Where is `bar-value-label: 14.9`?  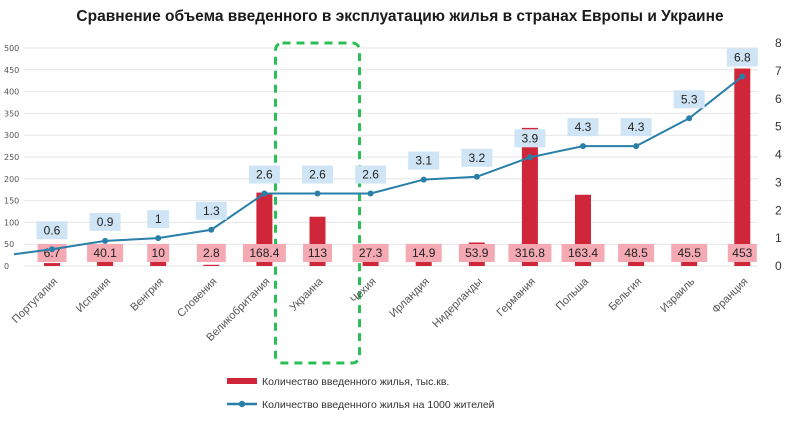 bar-value-label: 14.9 is located at coordinates (424, 253).